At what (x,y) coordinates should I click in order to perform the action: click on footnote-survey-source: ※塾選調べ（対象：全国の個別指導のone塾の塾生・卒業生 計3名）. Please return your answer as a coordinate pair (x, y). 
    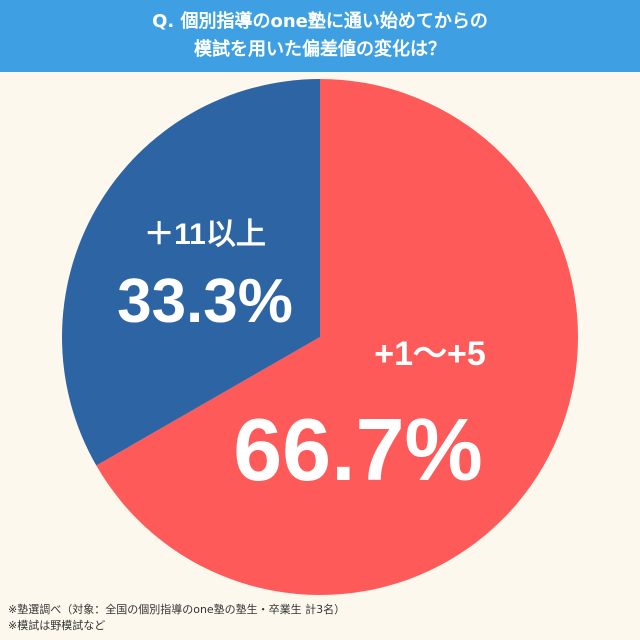
    Looking at the image, I should click on (177, 609).